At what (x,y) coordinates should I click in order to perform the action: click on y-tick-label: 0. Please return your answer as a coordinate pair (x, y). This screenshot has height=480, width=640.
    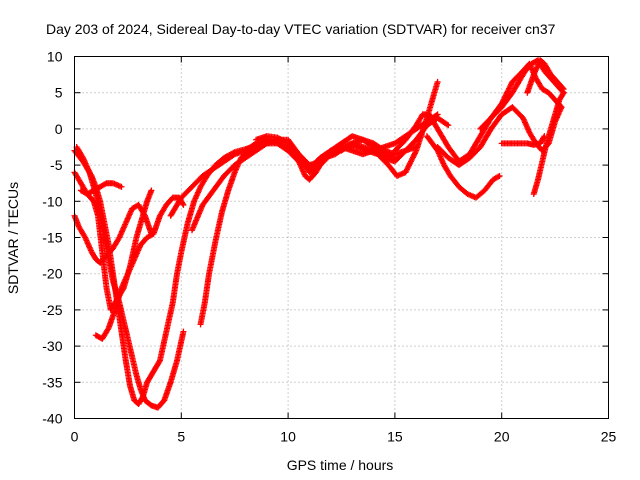
    Looking at the image, I should click on (59, 129).